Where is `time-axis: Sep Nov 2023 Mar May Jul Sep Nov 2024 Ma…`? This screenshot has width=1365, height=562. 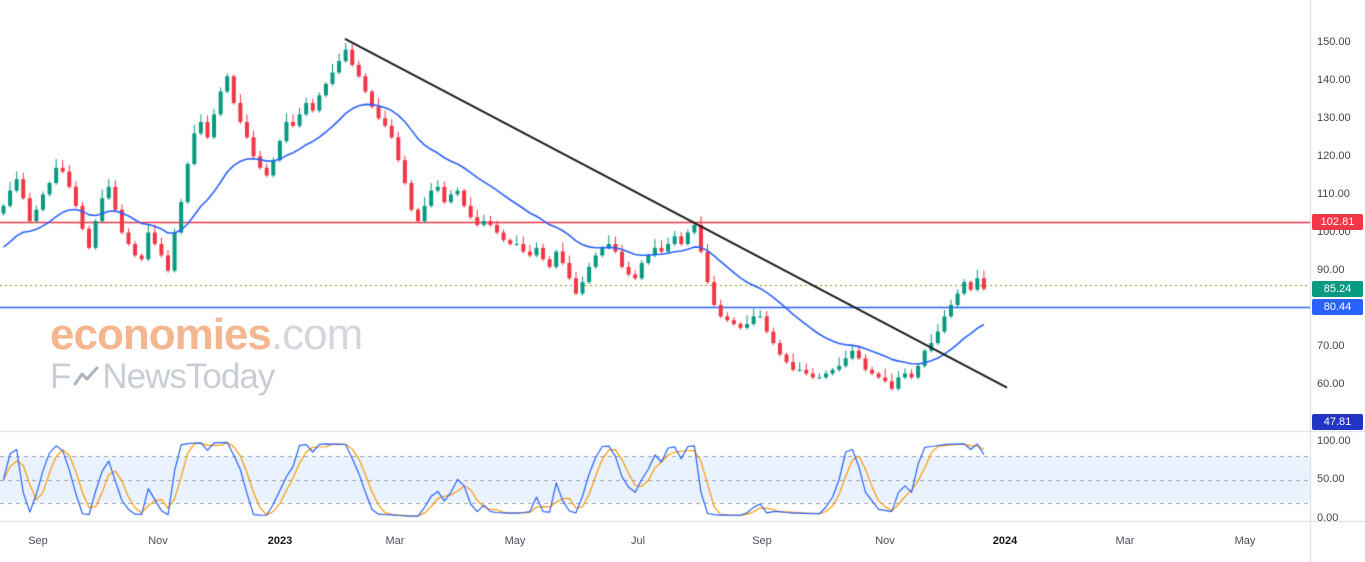 time-axis: Sep Nov 2023 Mar May Jul Sep Nov 2024 Ma… is located at coordinates (655, 542).